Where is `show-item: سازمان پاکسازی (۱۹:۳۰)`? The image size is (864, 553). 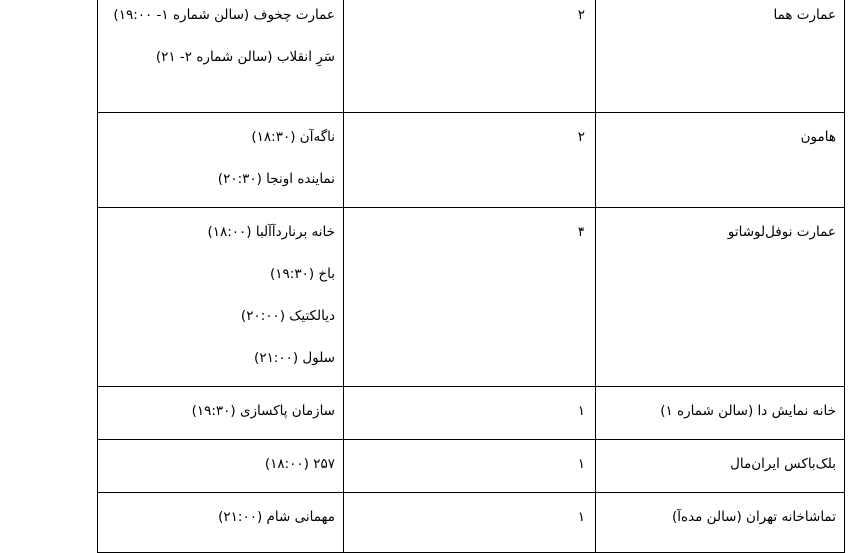 show-item: سازمان پاکسازی (۱۹:۳۰) is located at coordinates (263, 411).